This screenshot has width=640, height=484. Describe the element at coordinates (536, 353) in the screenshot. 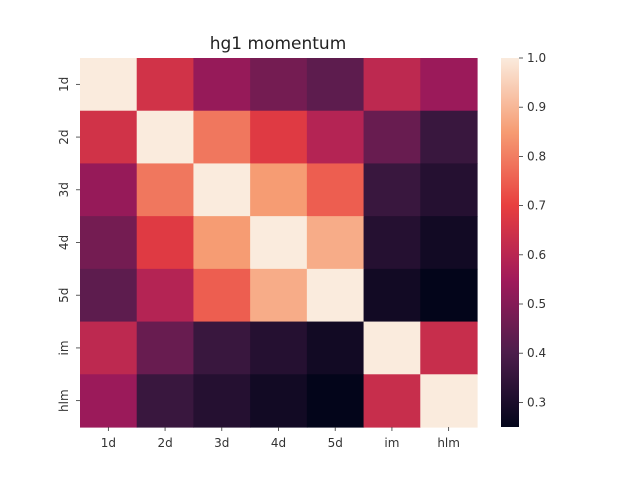

I see `colorbar-tick-label: 0.4` at that location.